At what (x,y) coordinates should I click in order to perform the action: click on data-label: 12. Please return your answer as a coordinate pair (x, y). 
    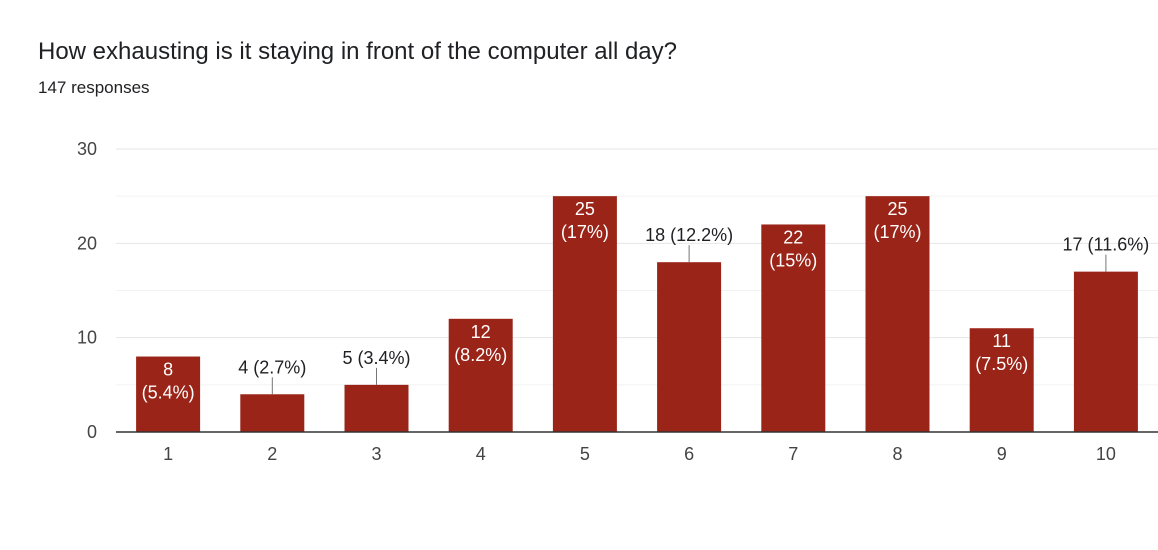
    Looking at the image, I should click on (481, 332).